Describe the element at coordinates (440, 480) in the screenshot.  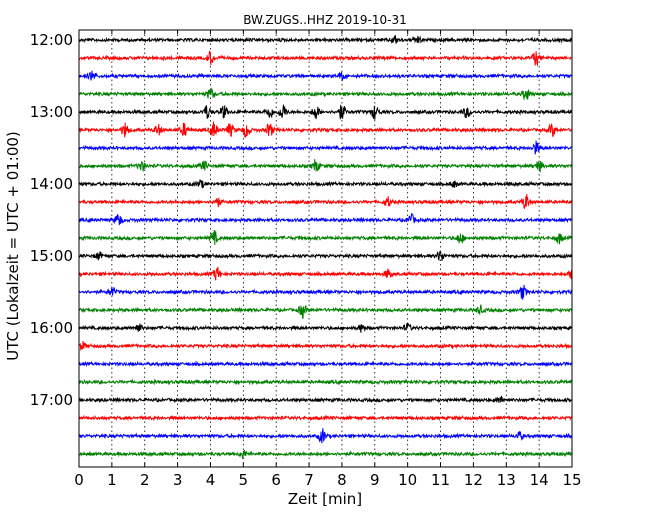
I see `x-tick-label-11: 11` at that location.